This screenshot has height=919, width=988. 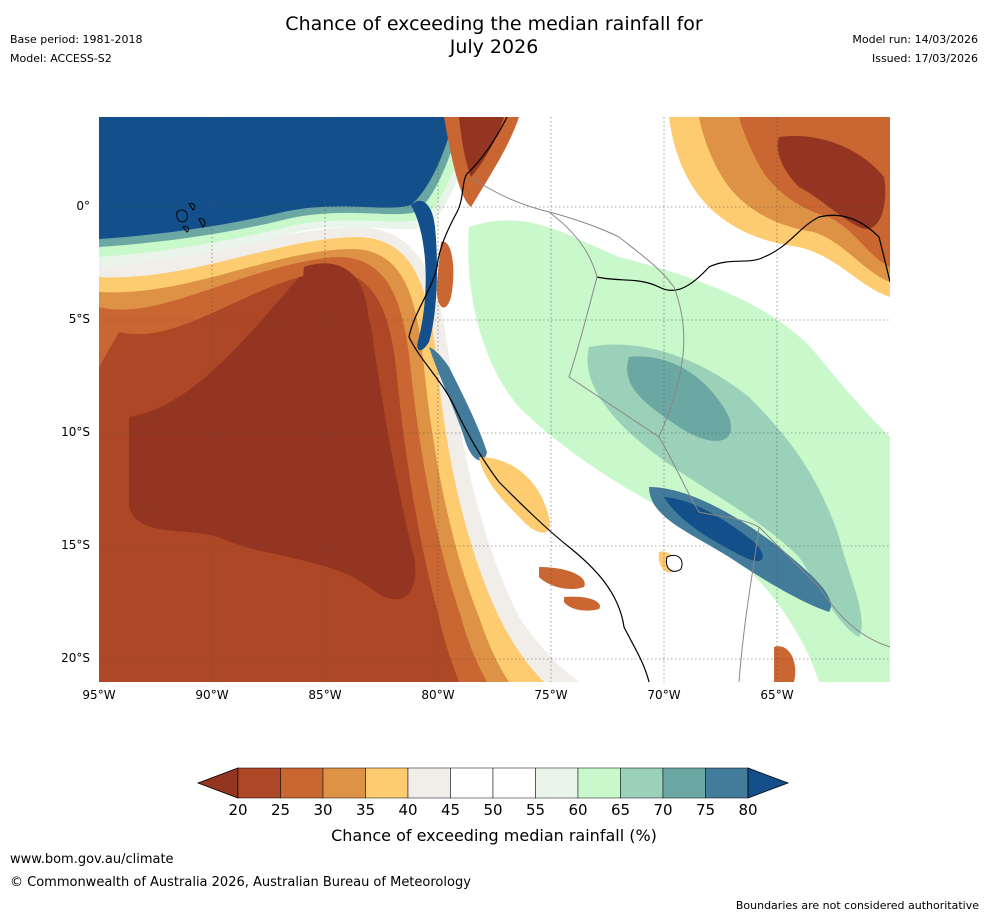 I want to click on north-coastline, so click(x=743, y=252).